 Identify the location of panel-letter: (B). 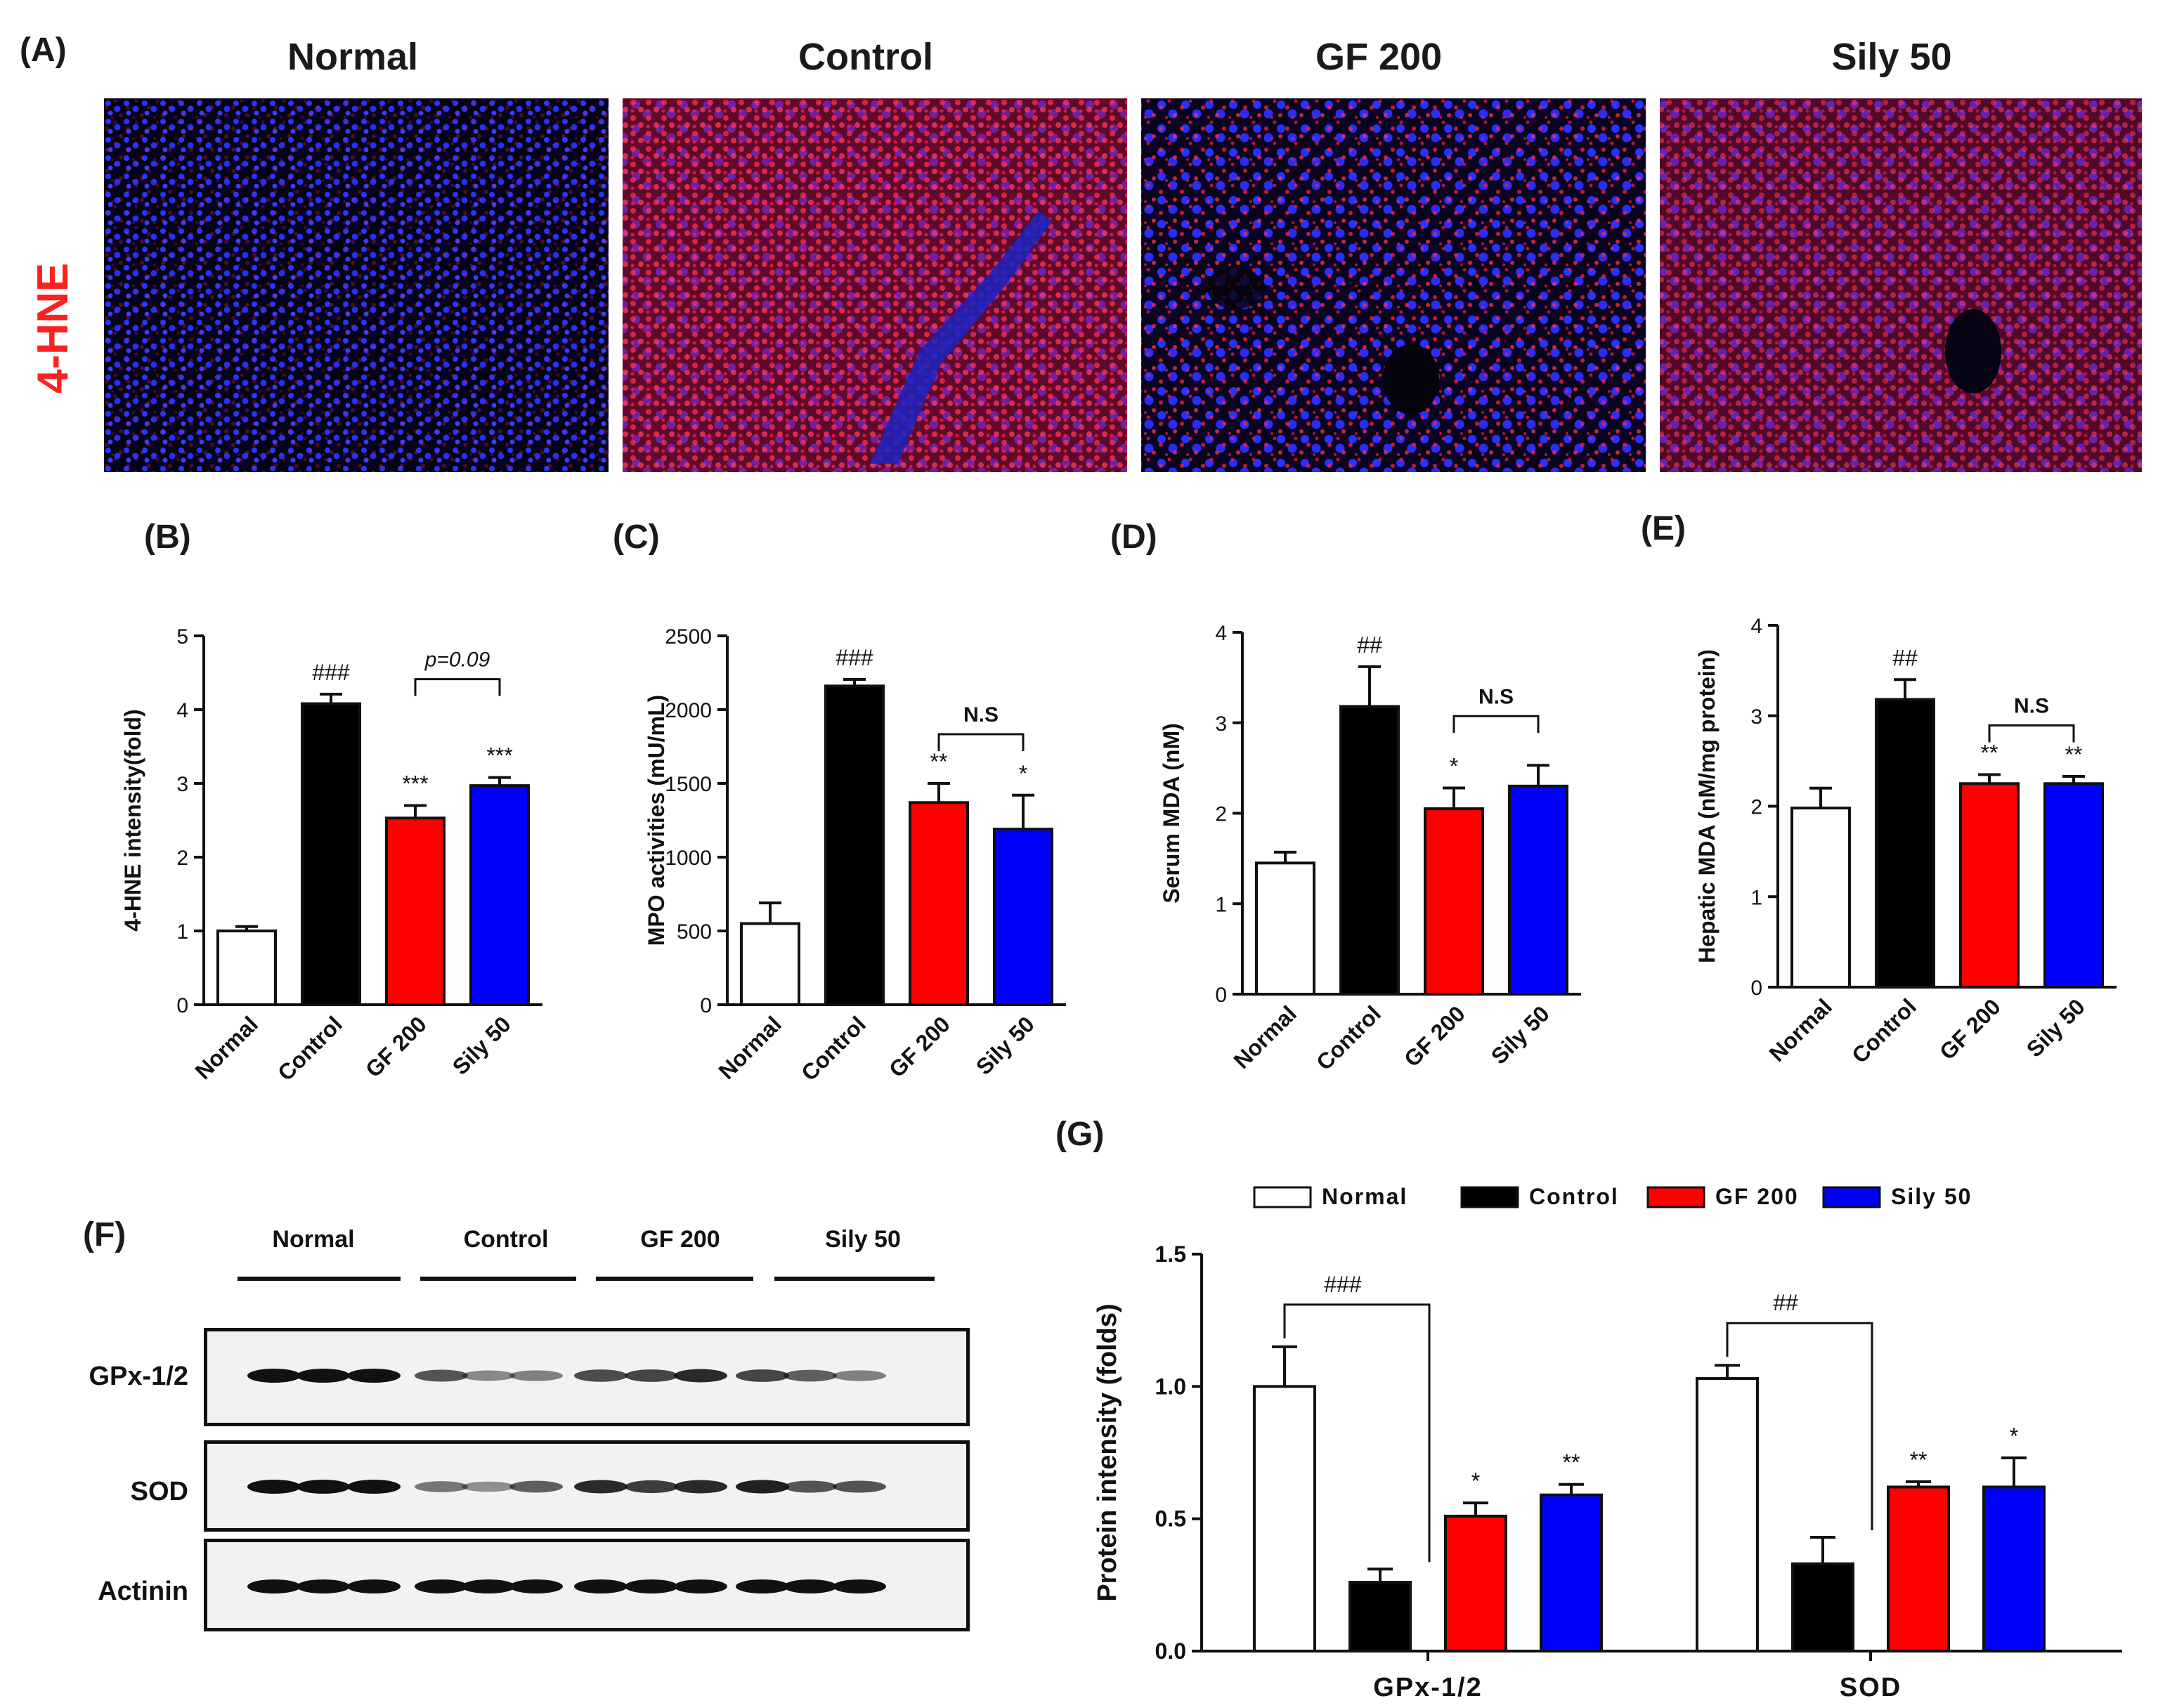
(167, 537).